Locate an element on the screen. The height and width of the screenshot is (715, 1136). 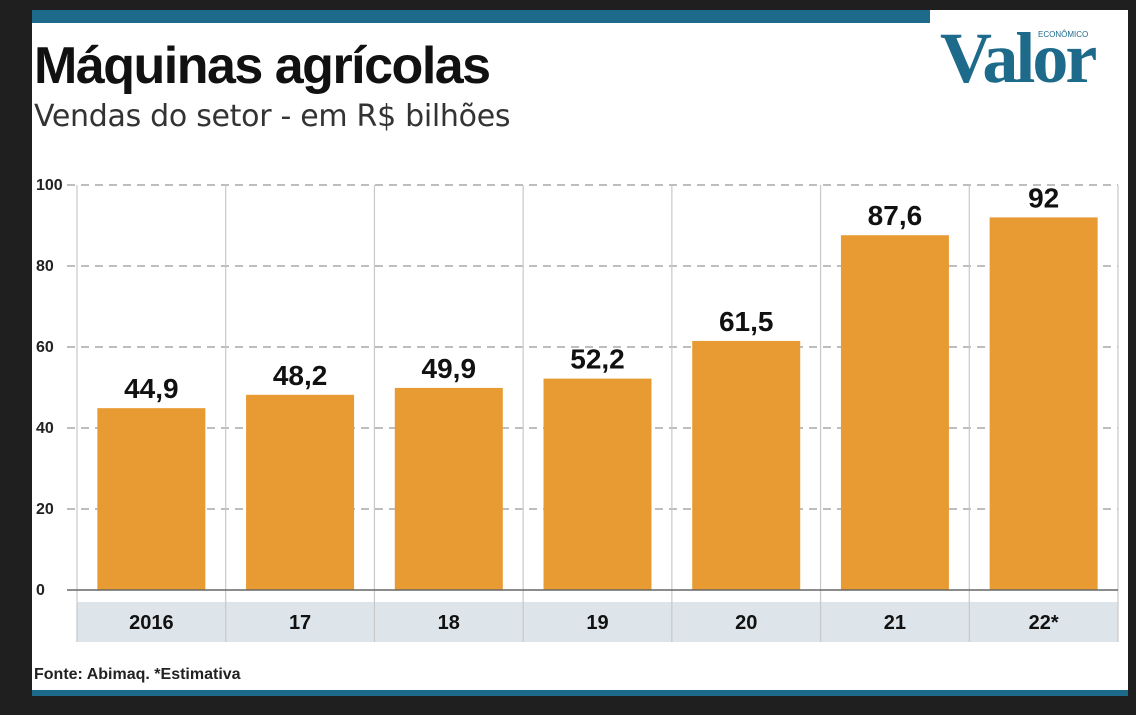
y-tick-label: 40 is located at coordinates (45, 428).